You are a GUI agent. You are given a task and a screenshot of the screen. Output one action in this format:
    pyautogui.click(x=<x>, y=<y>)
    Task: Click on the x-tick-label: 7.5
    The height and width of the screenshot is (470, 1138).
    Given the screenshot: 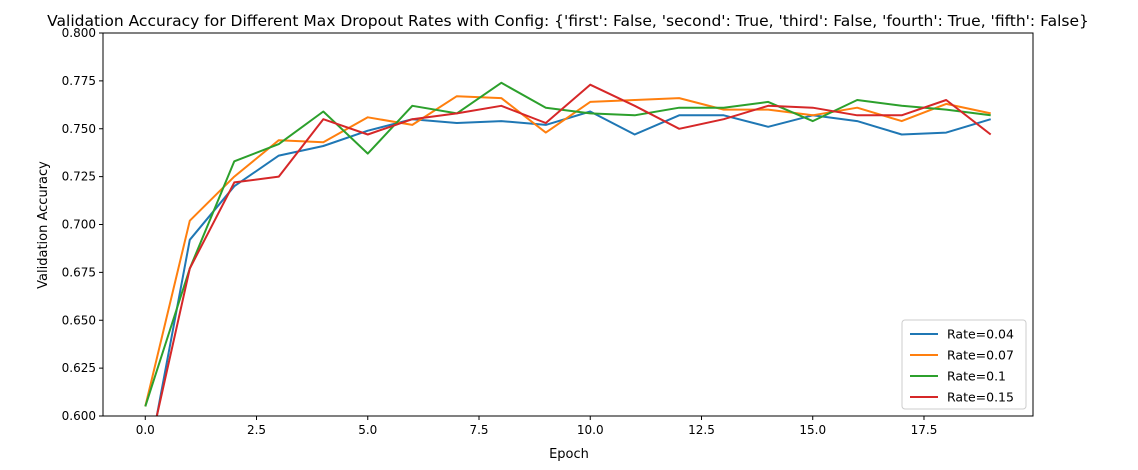 What is the action you would take?
    pyautogui.click(x=478, y=430)
    